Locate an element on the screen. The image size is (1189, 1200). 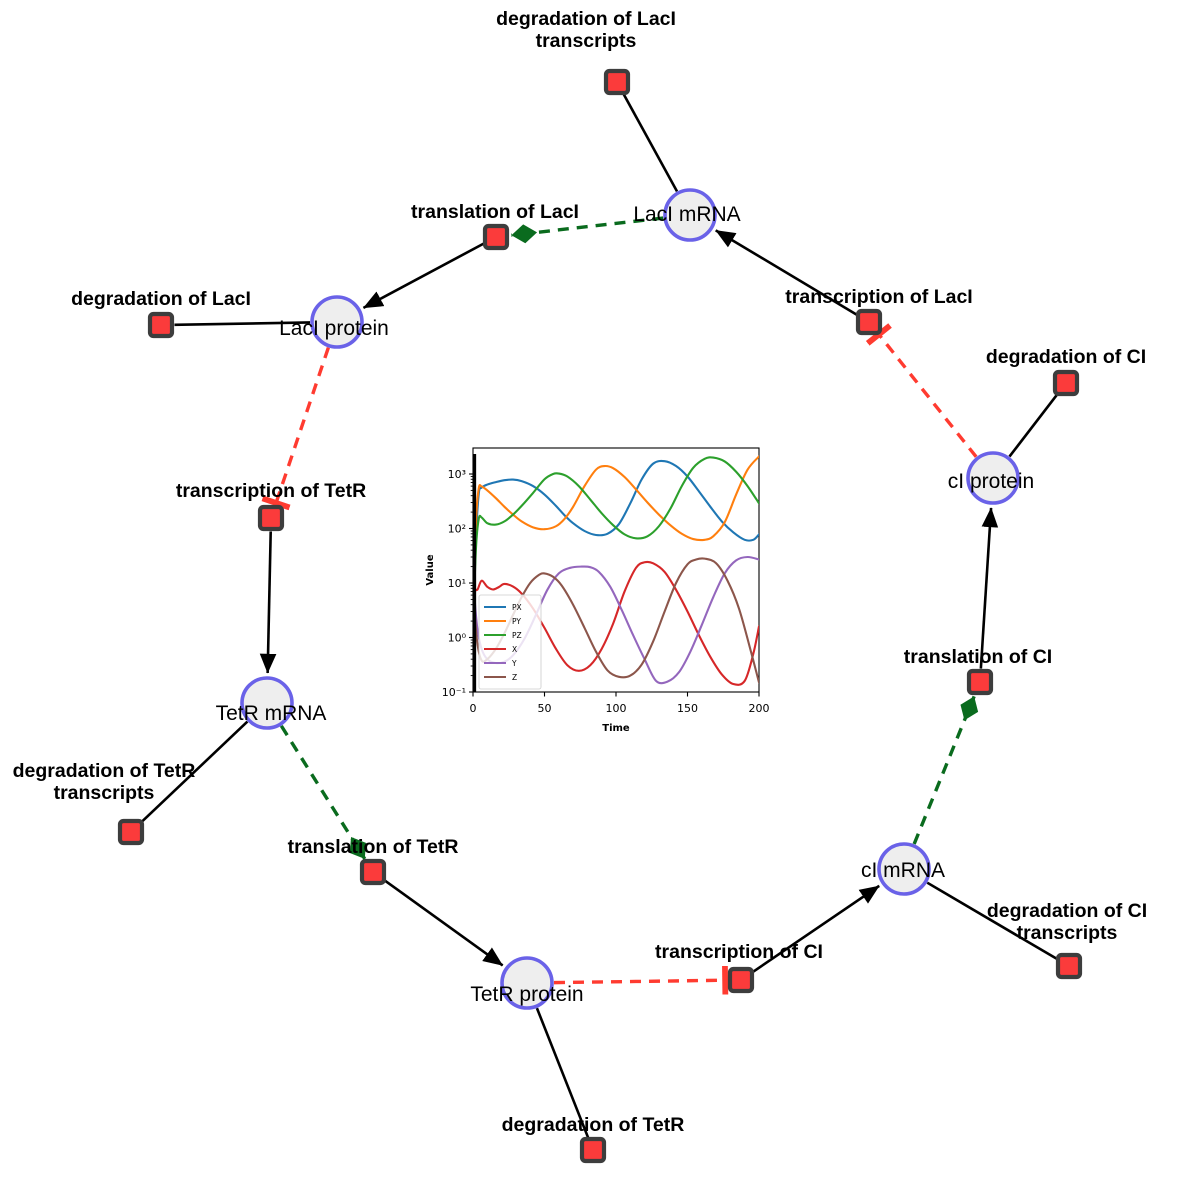
reaction-label-translation_tetr: translation of TetR is located at coordinates (373, 847).